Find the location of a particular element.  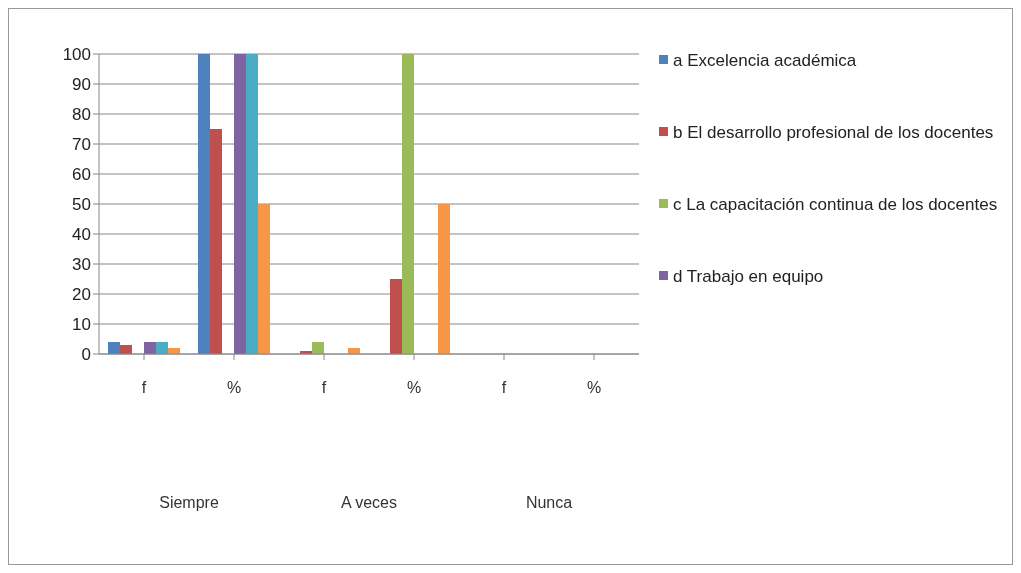

y-tick-label: 70 is located at coordinates (81, 145).